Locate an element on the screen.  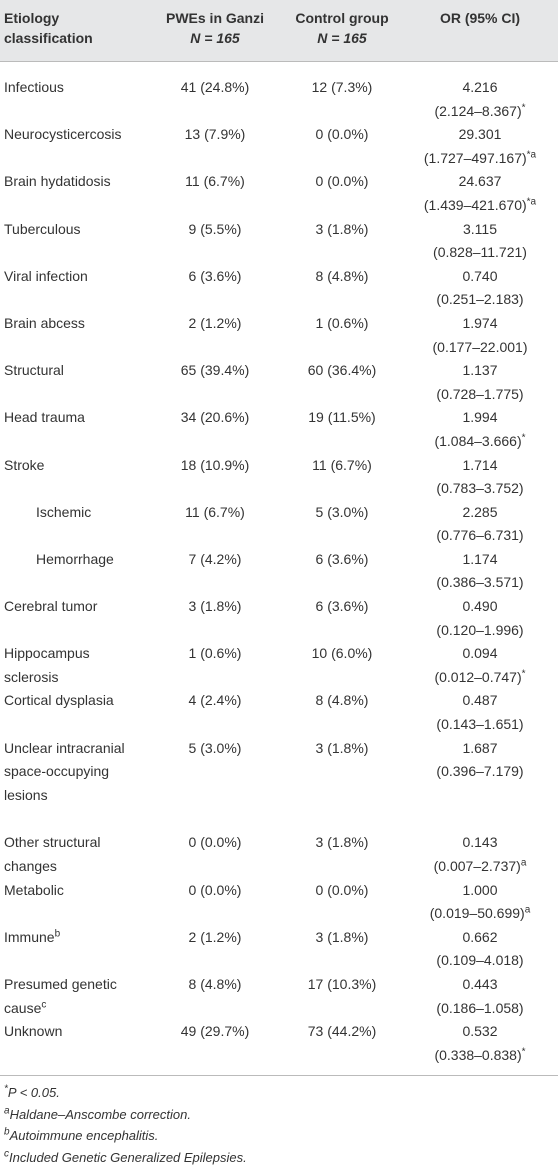
header-n: N = 165 is located at coordinates (215, 38).